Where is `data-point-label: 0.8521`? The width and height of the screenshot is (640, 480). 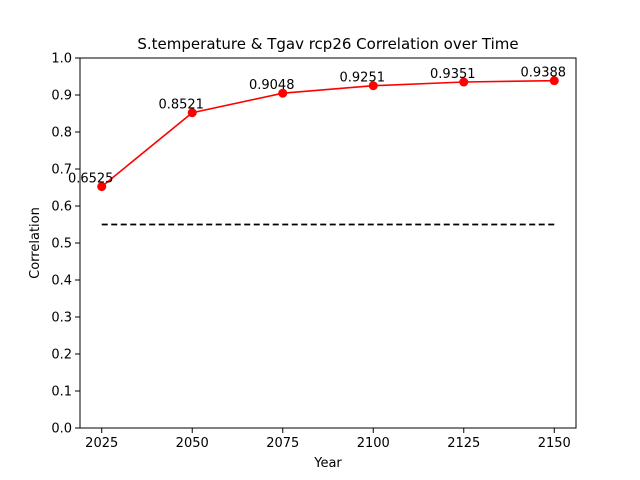
data-point-label: 0.8521 is located at coordinates (181, 105).